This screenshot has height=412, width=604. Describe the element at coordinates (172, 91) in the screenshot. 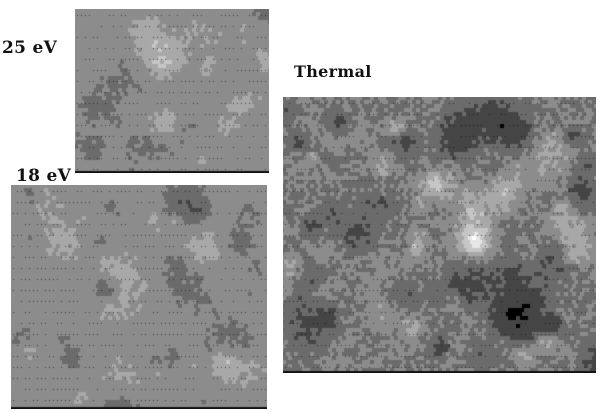

I see `surface-image-25-ev` at that location.